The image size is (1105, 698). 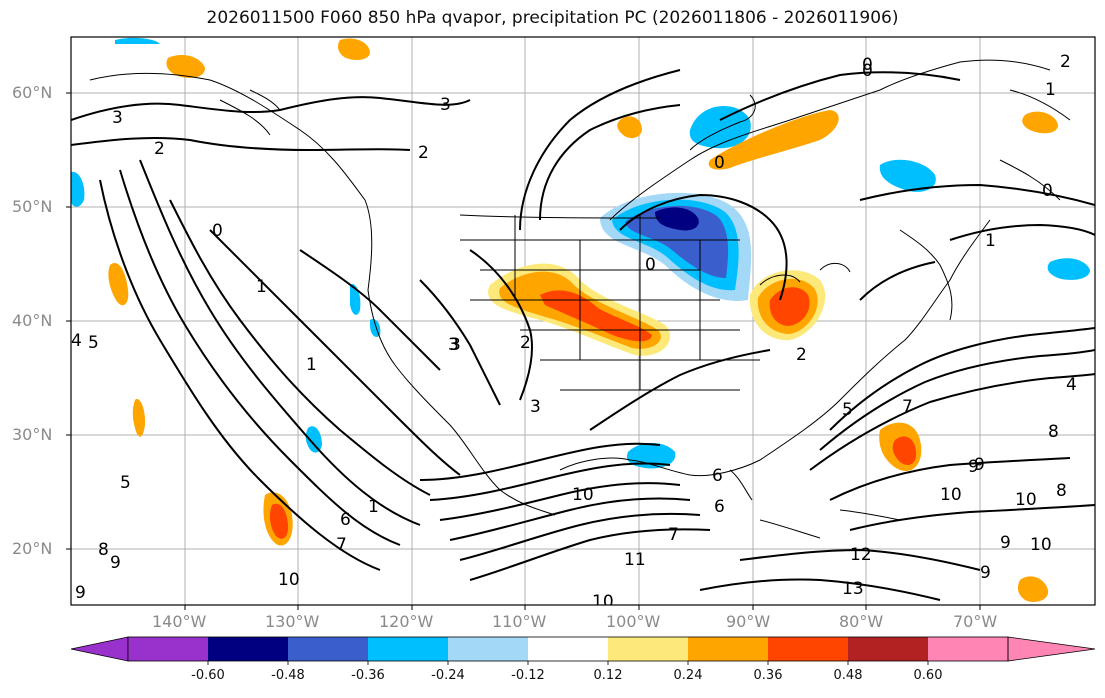 I want to click on lon-label: 80°W, so click(x=861, y=621).